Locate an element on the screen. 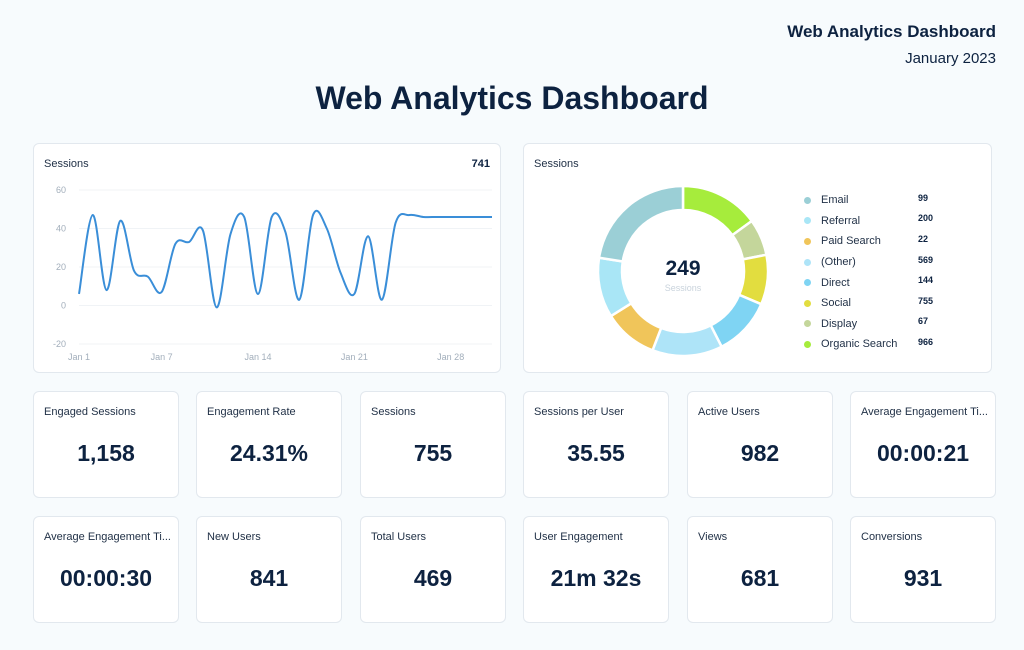 The width and height of the screenshot is (1024, 650). y-tick-label: 0 is located at coordinates (63, 306).